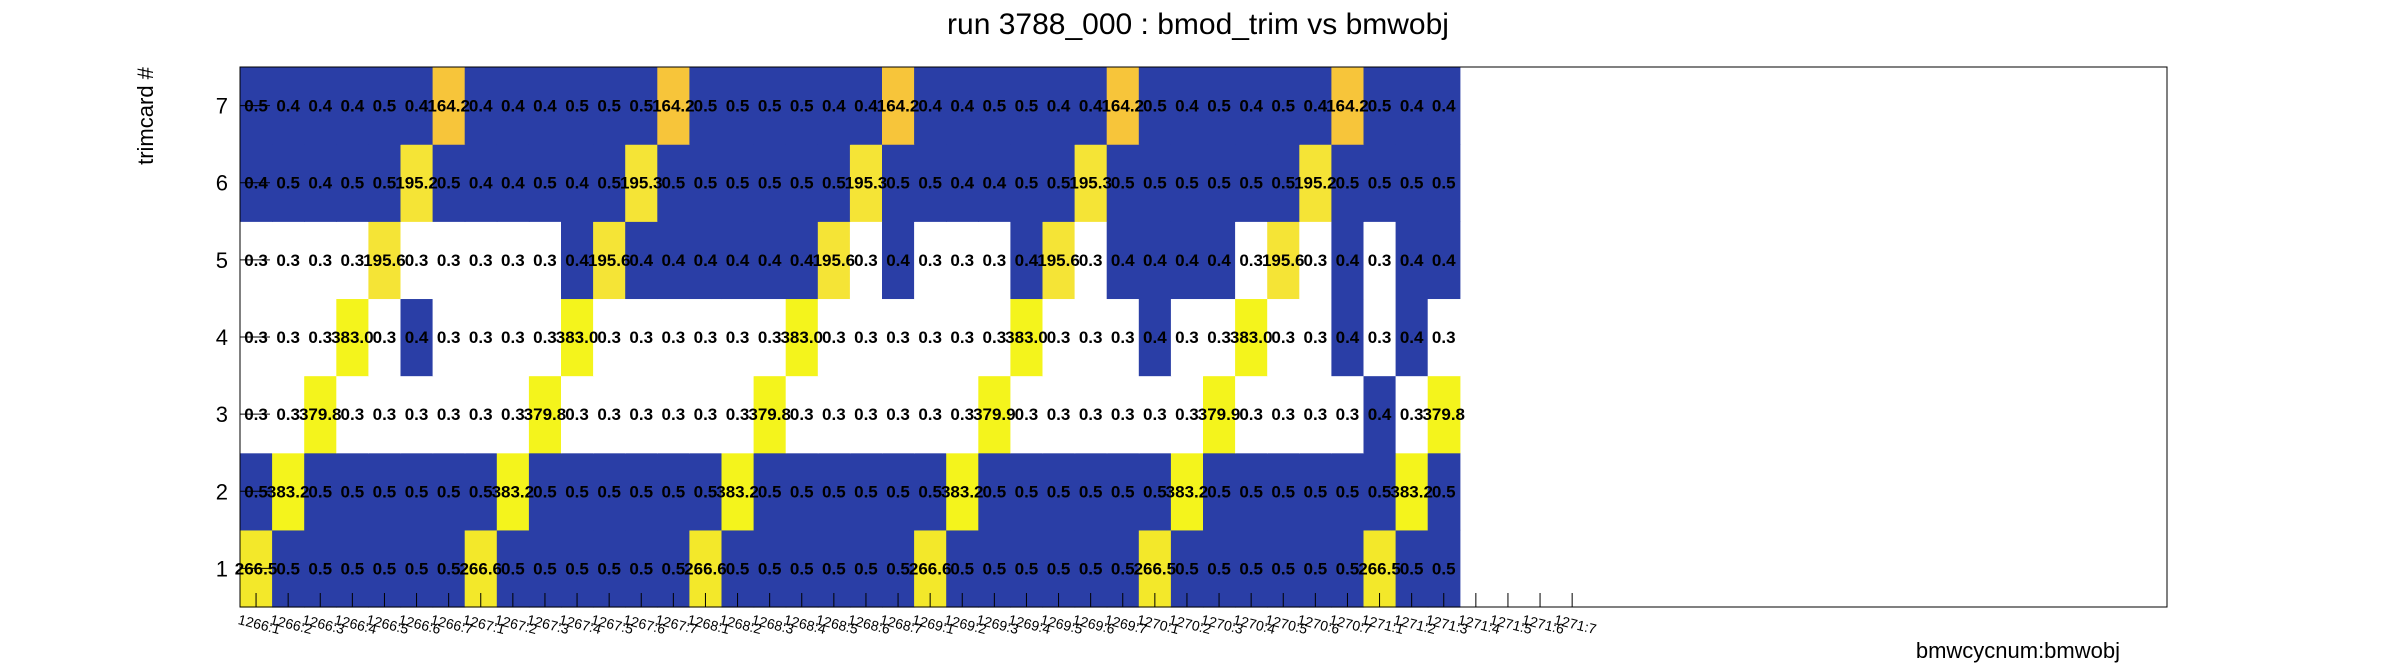 The image size is (2396, 672). What do you see at coordinates (1283, 260) in the screenshot?
I see `cell-value-label: 195.6` at bounding box center [1283, 260].